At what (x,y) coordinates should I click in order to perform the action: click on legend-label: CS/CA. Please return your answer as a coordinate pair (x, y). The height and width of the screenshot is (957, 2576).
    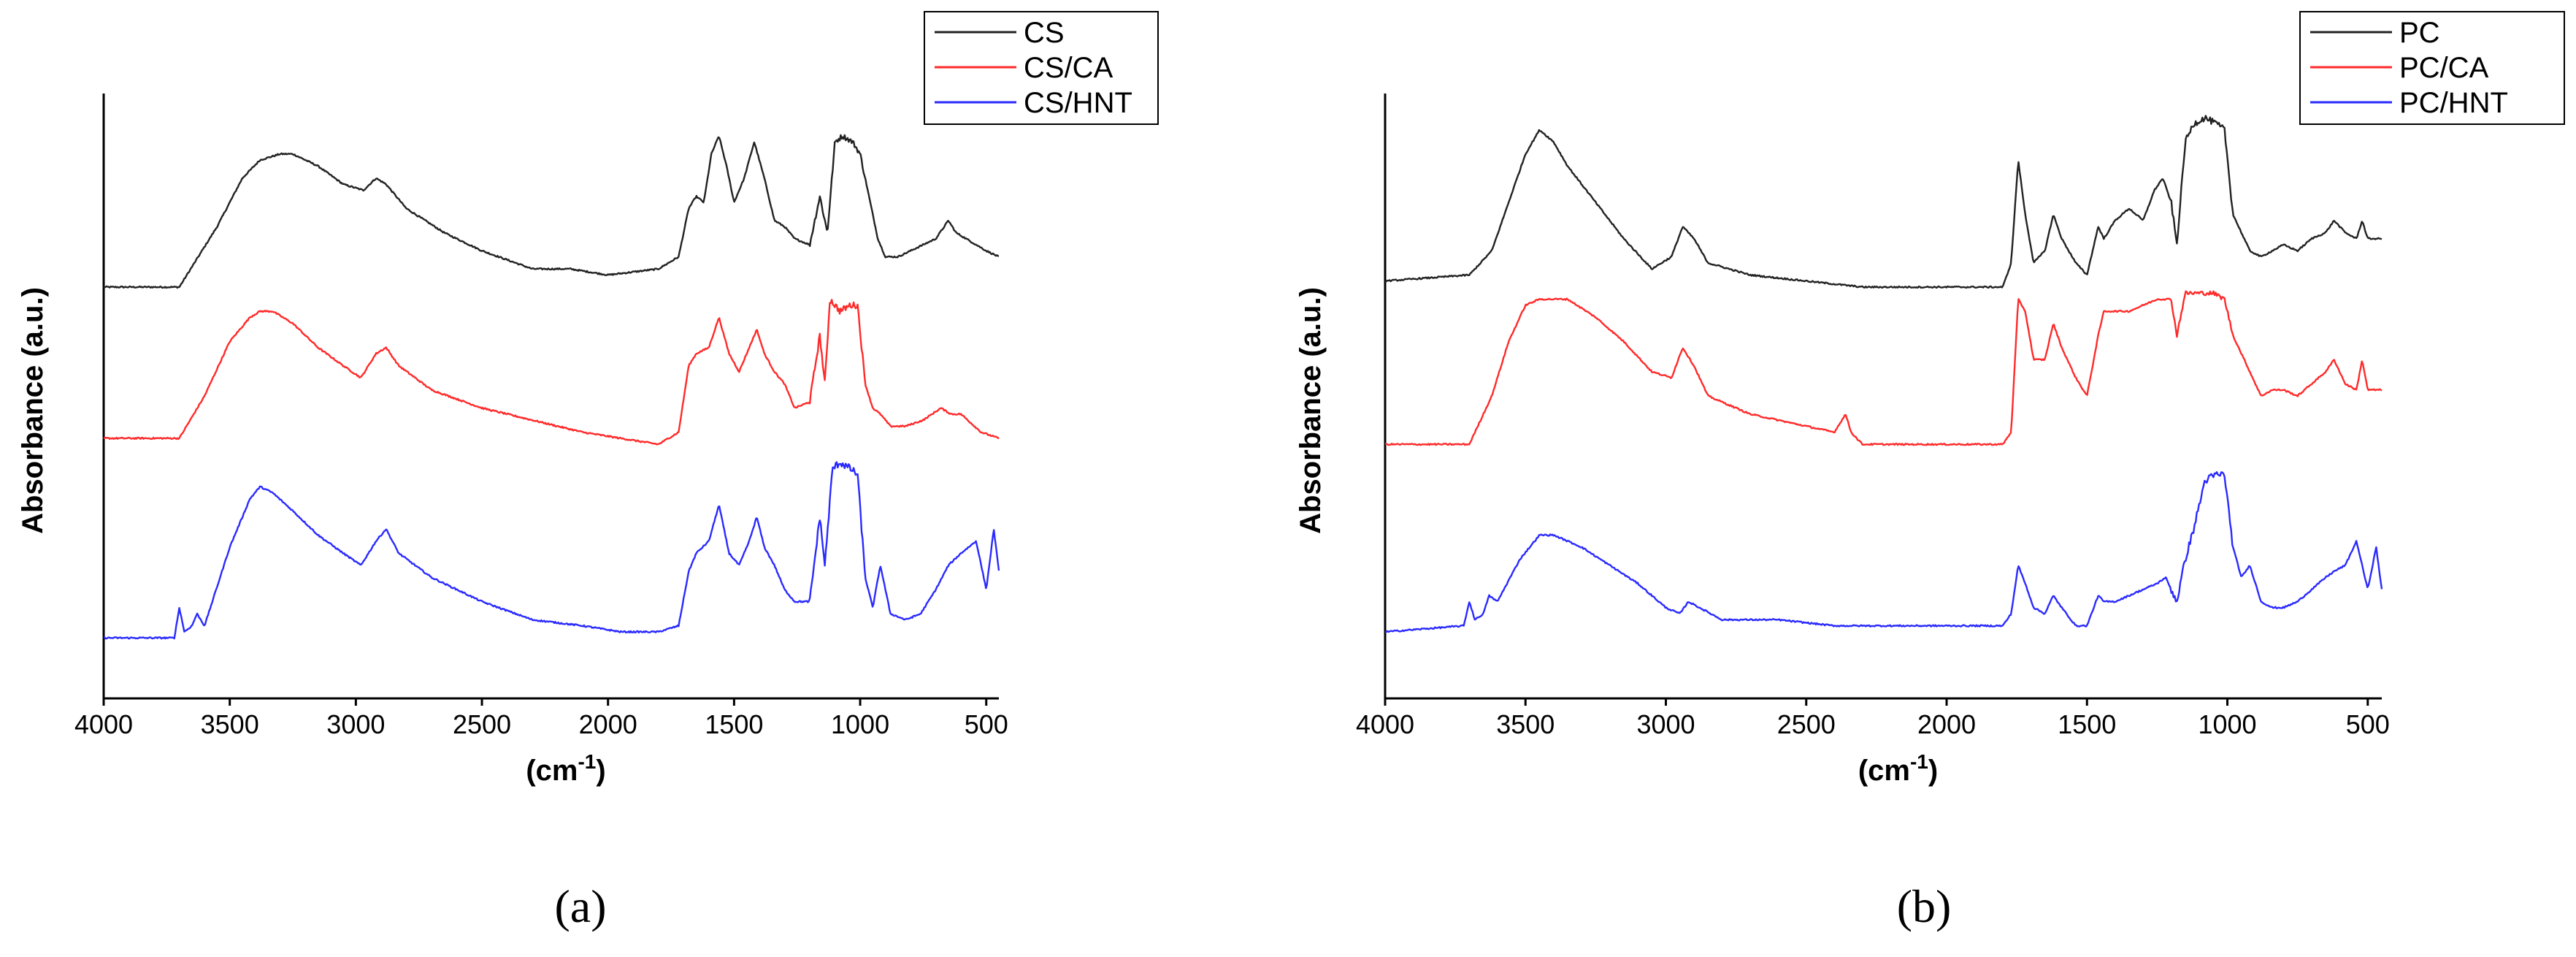
    Looking at the image, I should click on (1068, 68).